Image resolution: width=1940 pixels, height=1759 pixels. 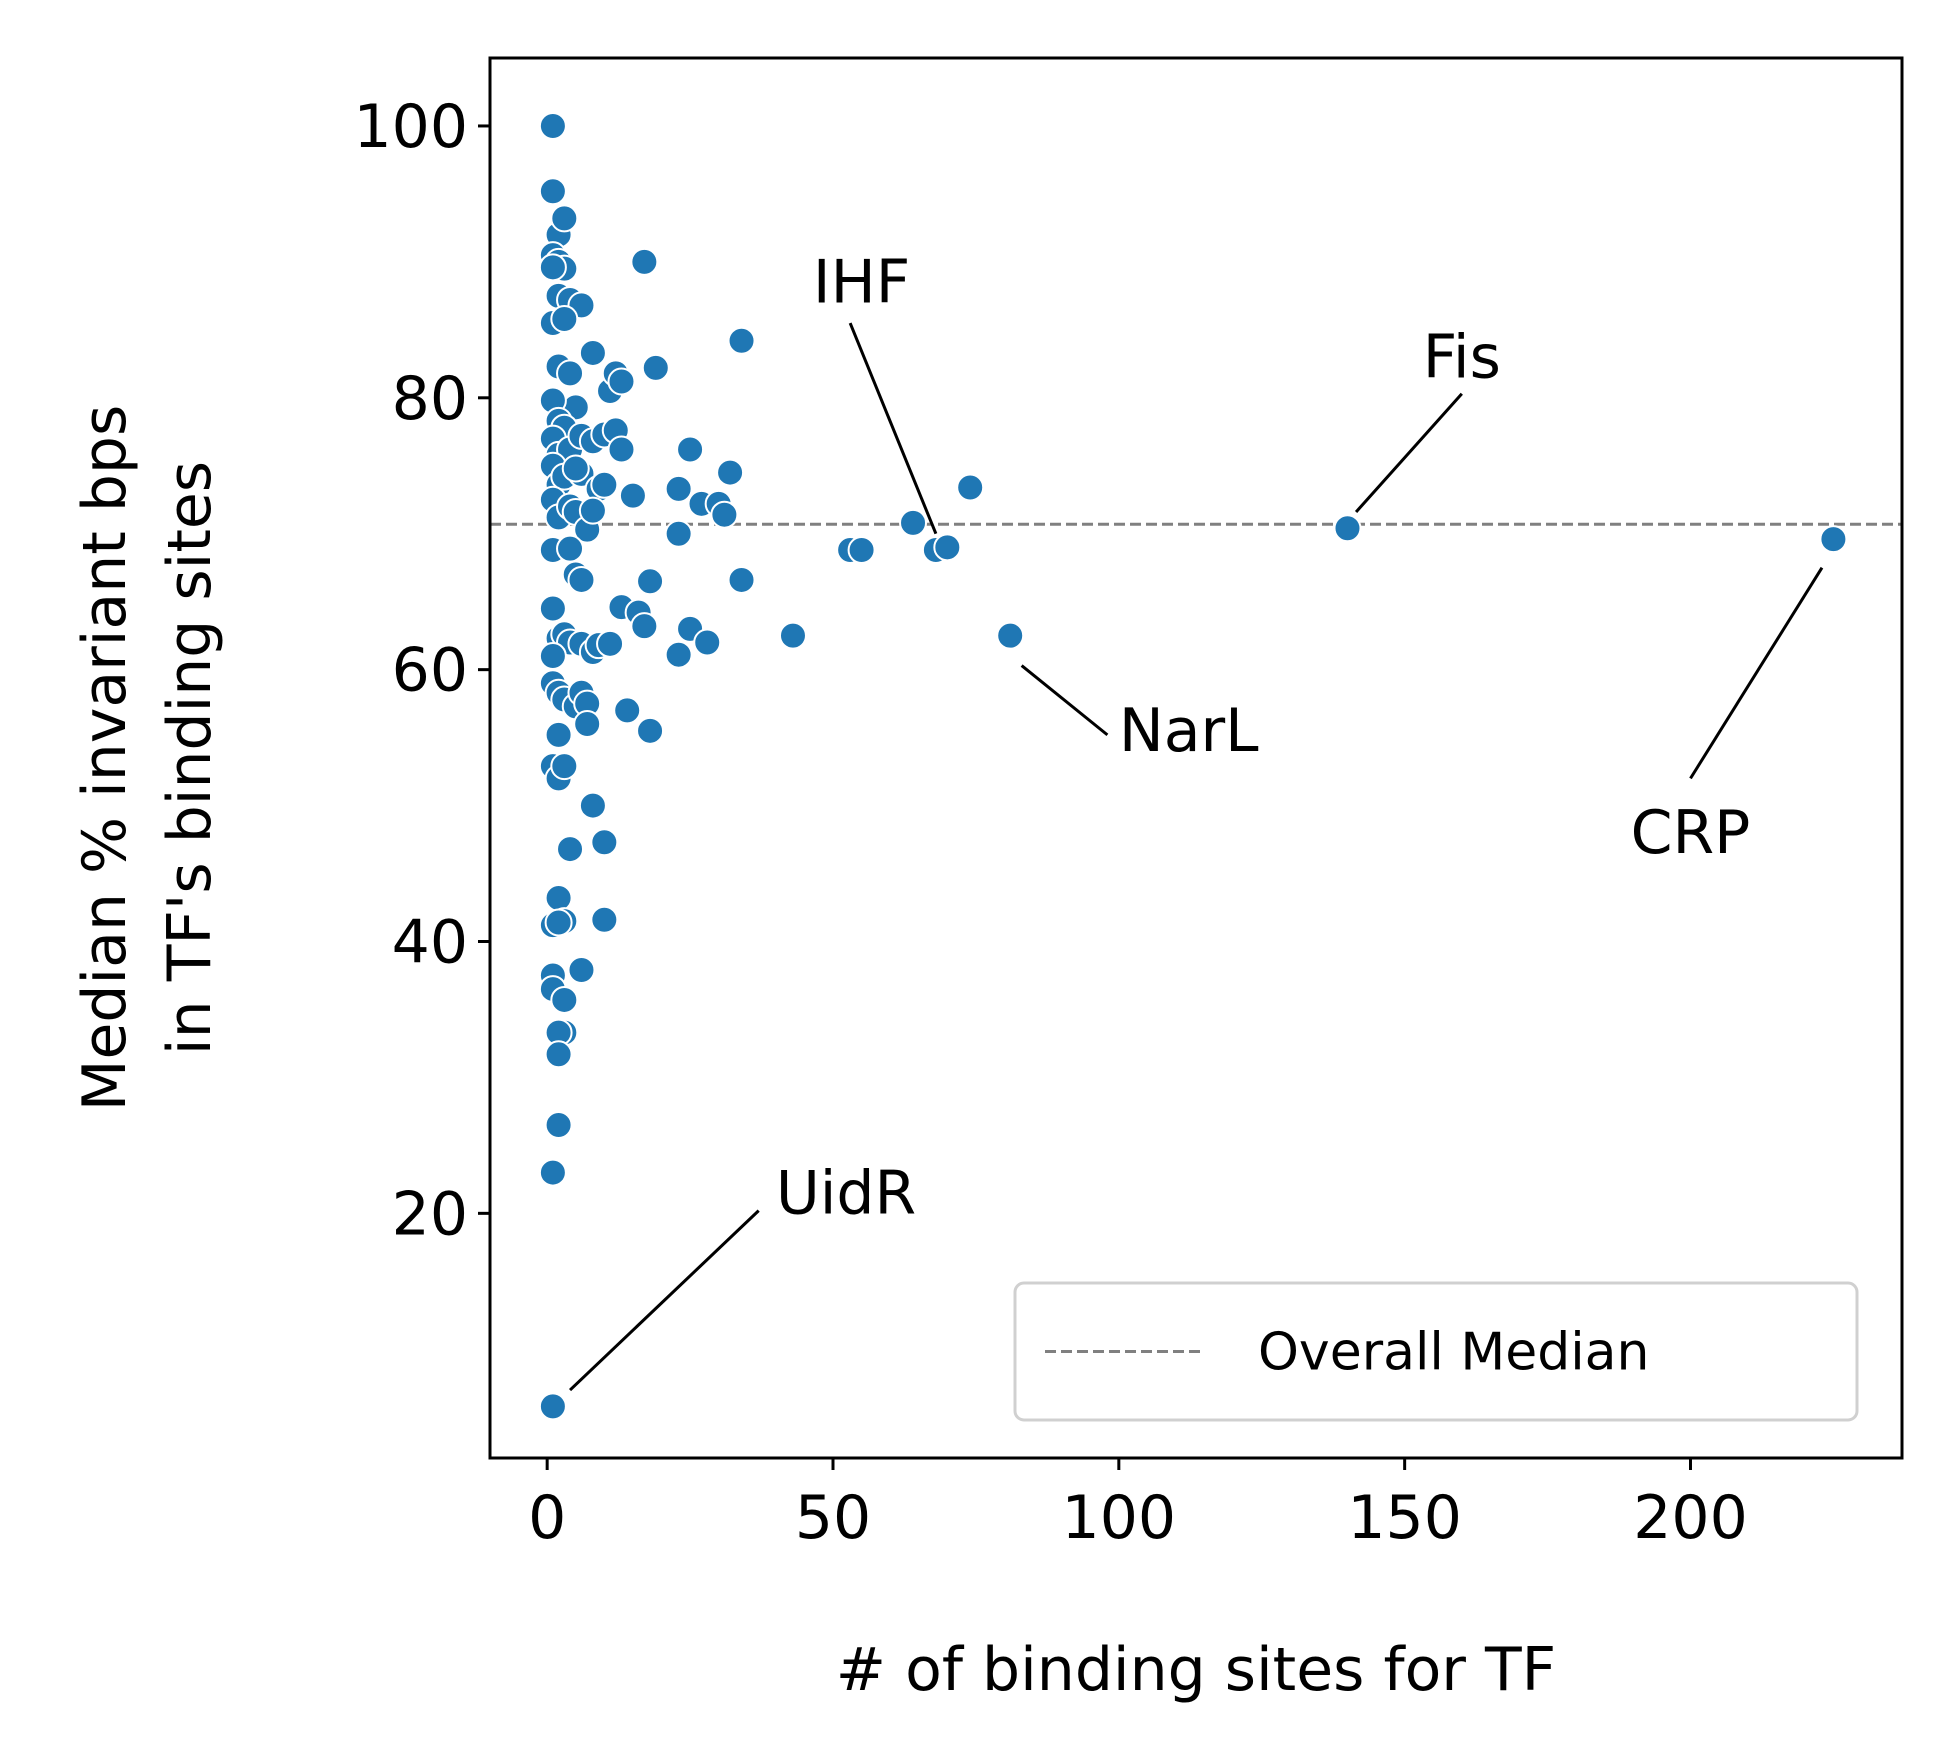 What do you see at coordinates (430, 1214) in the screenshot?
I see `y-tick-label: 20` at bounding box center [430, 1214].